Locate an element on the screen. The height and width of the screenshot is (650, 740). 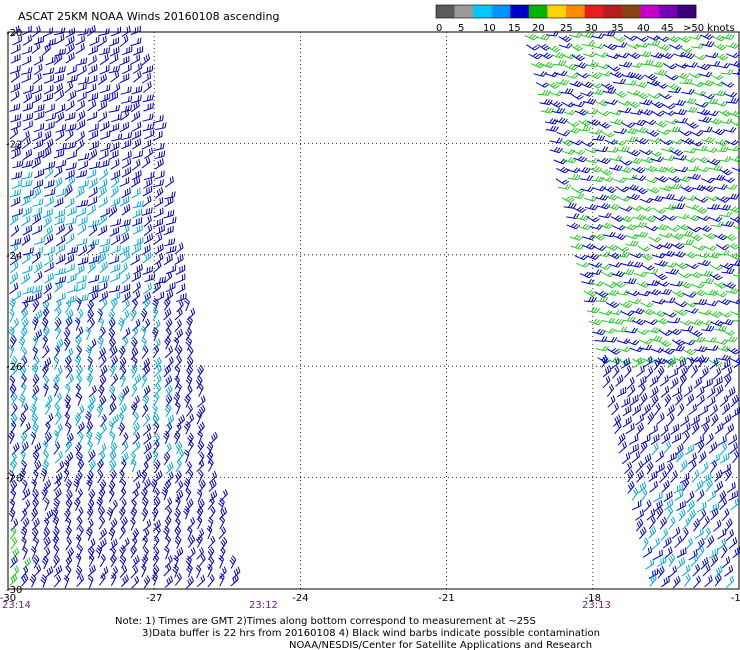
legend-swatch is located at coordinates (538, 11).